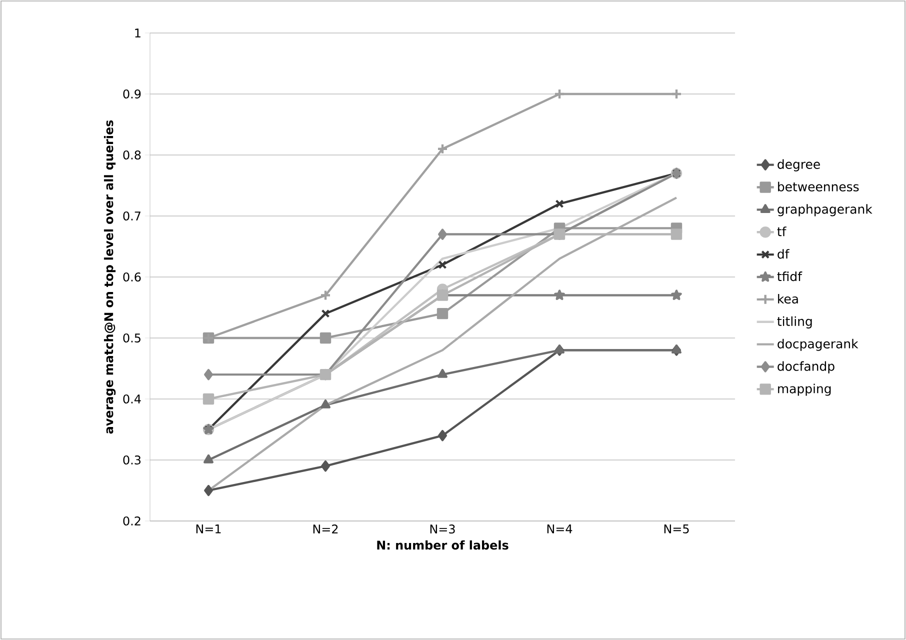  What do you see at coordinates (784, 254) in the screenshot?
I see `legend-label: df` at bounding box center [784, 254].